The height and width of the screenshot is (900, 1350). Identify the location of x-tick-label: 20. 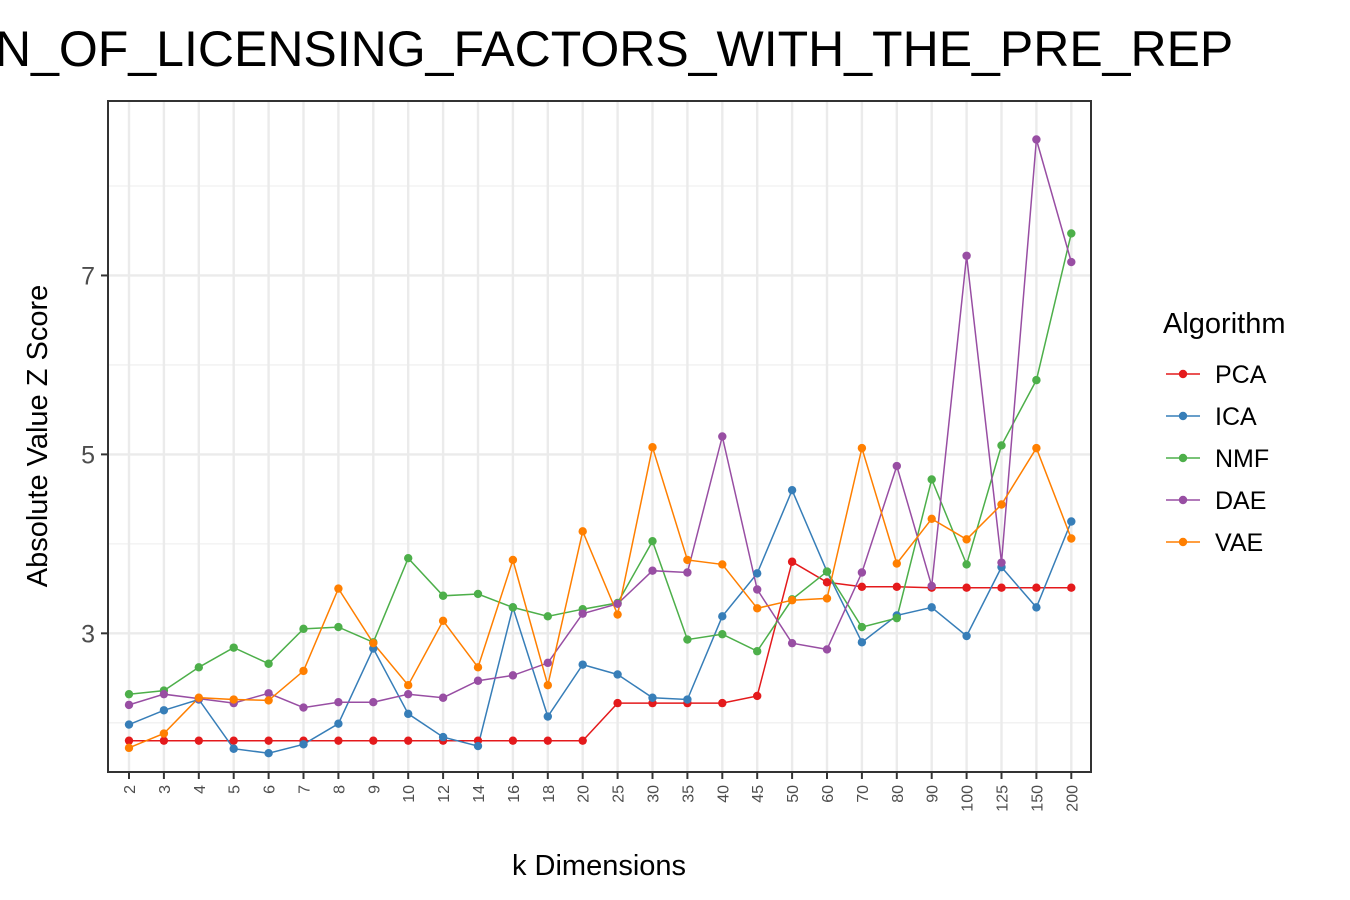
(584, 794).